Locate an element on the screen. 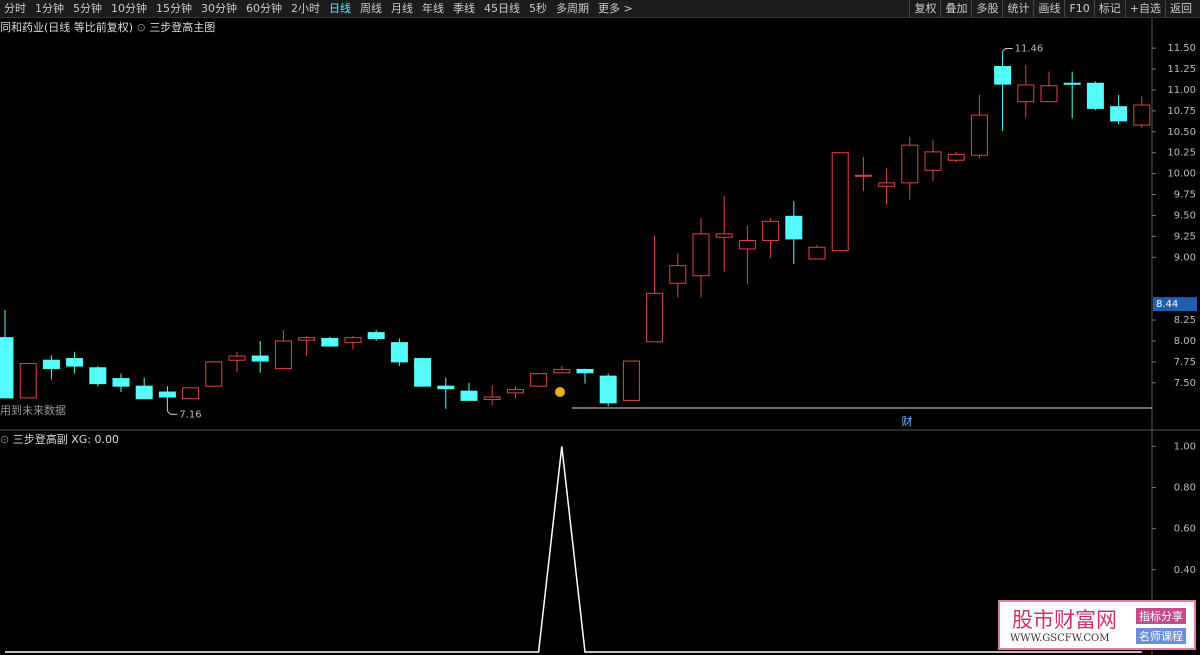 The image size is (1200, 655). watermark: 股市财富网 WWW.GSCFW.COM 指标分享 名师课程 is located at coordinates (1097, 625).